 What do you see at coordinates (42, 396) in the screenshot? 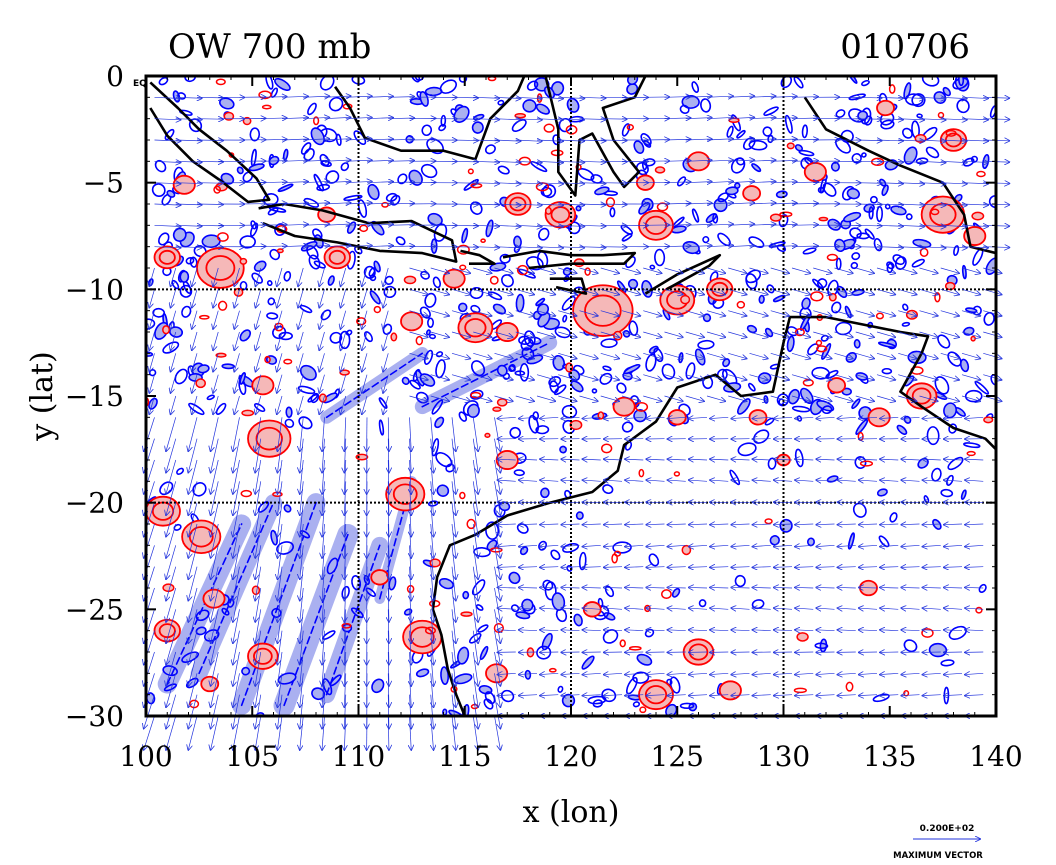
I see `y-axis-label: y (lat)` at bounding box center [42, 396].